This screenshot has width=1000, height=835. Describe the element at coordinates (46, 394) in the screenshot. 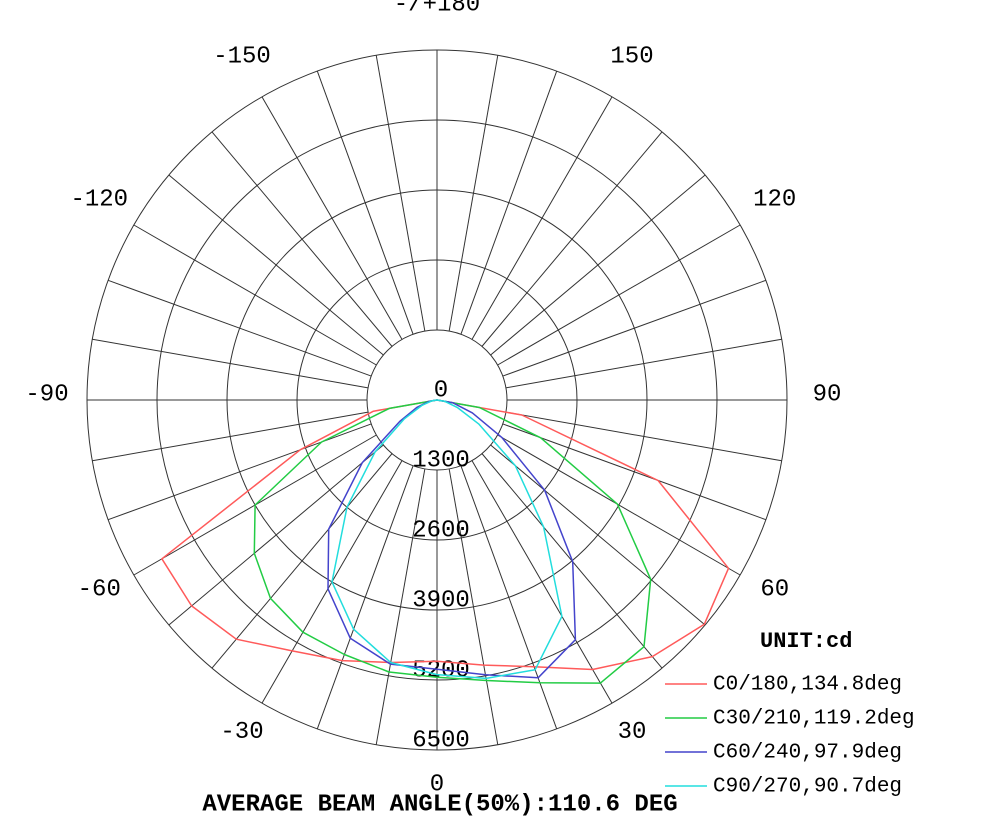

I see `angle-tick-label: -90` at that location.